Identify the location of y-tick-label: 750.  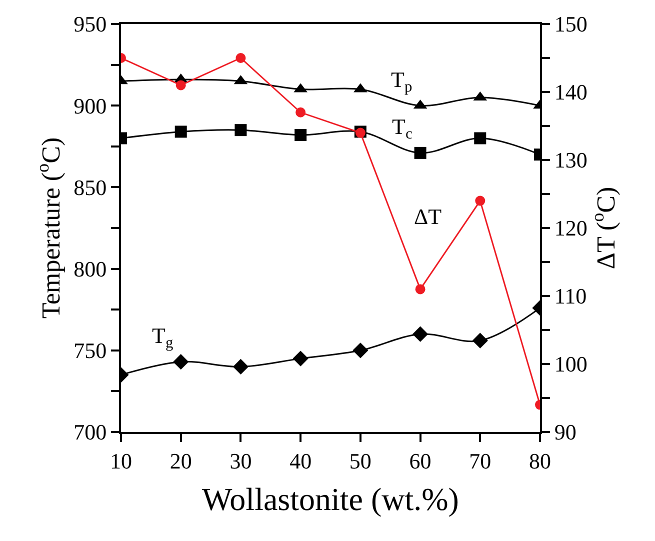
(90, 351).